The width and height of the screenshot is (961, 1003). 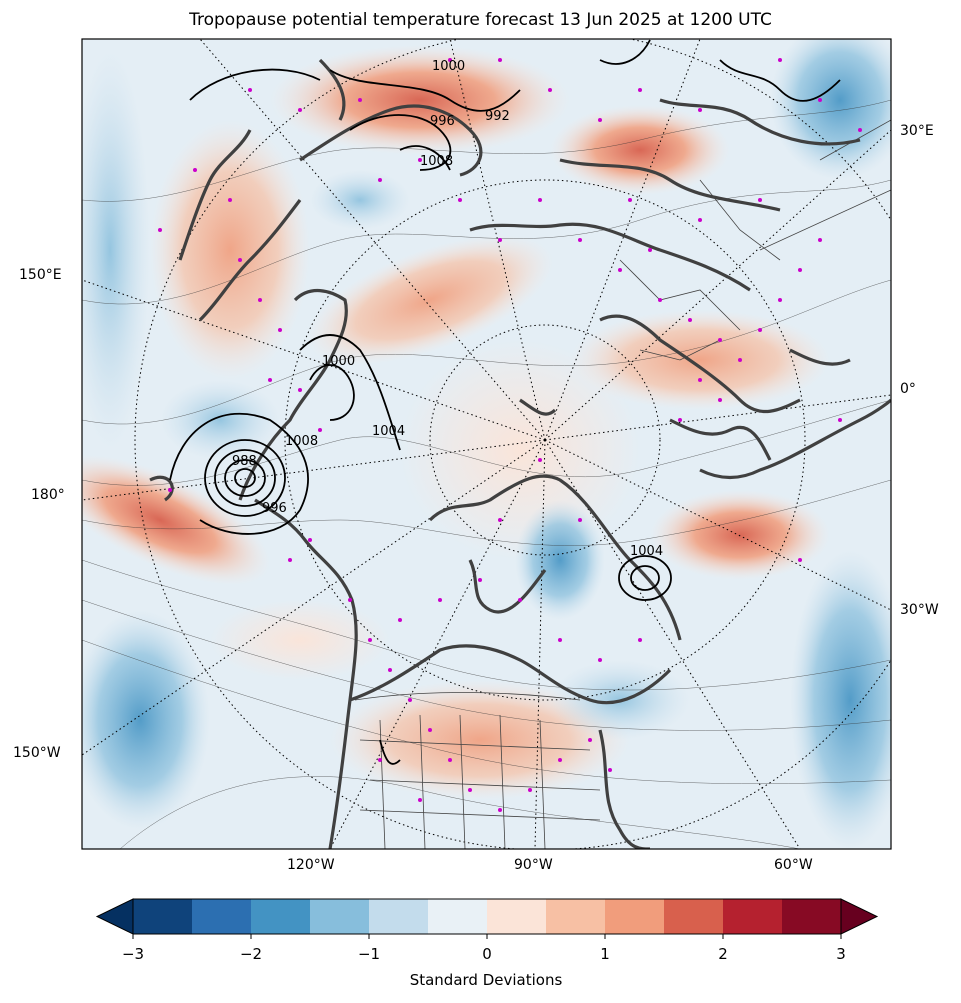 I want to click on colorbar-tick: 1, so click(x=605, y=954).